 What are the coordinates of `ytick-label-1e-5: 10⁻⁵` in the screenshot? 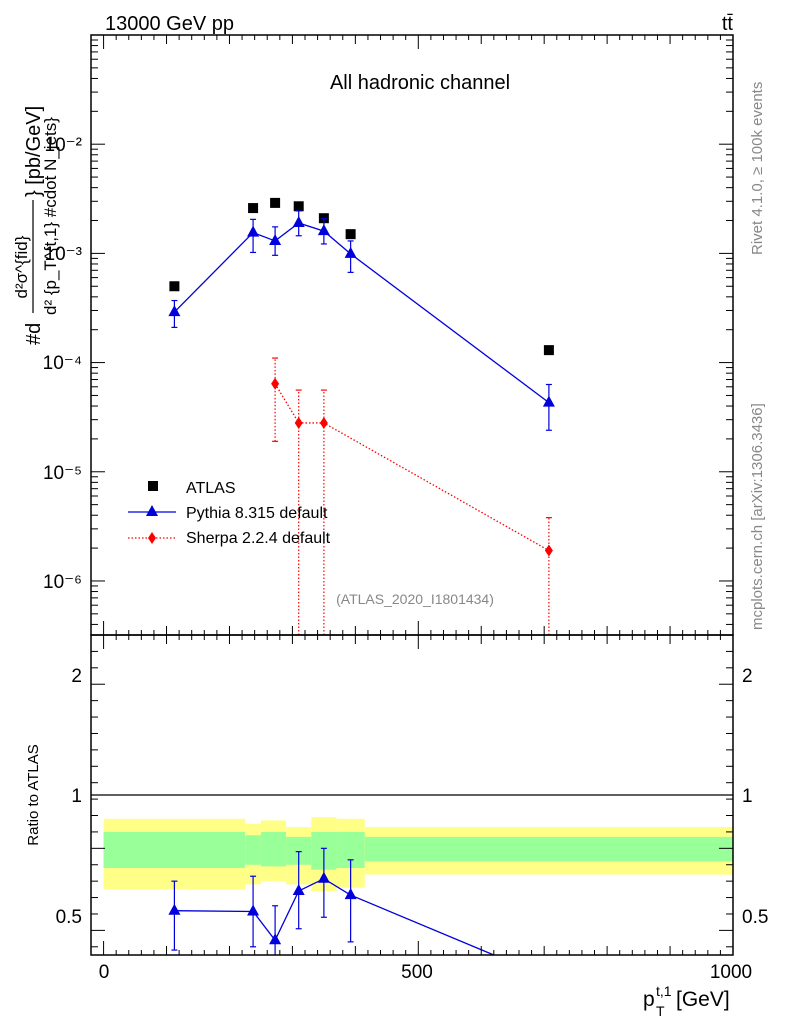 It's located at (62, 473).